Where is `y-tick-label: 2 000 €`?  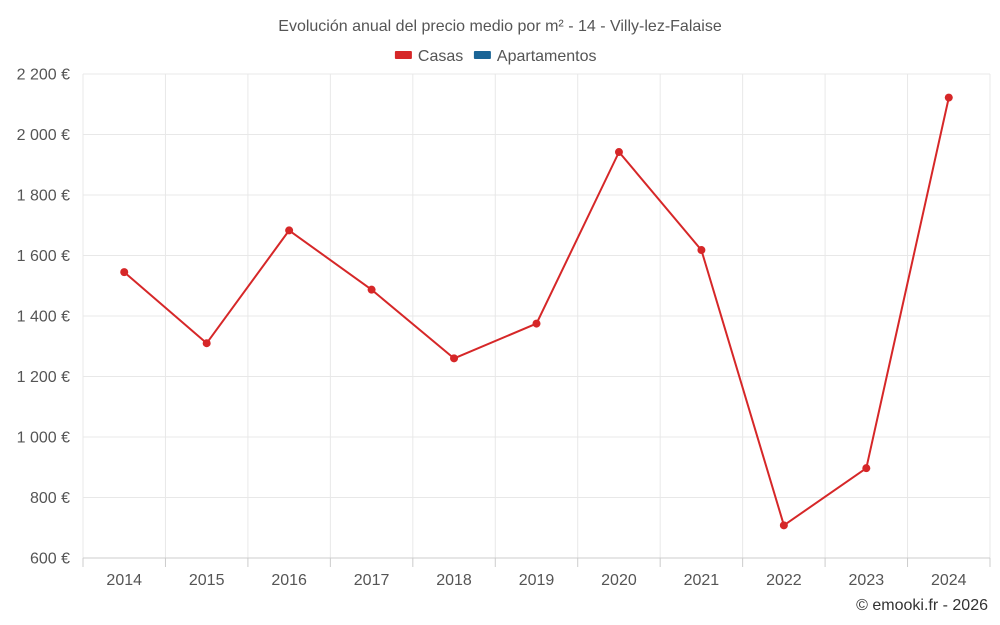 y-tick-label: 2 000 € is located at coordinates (43, 135).